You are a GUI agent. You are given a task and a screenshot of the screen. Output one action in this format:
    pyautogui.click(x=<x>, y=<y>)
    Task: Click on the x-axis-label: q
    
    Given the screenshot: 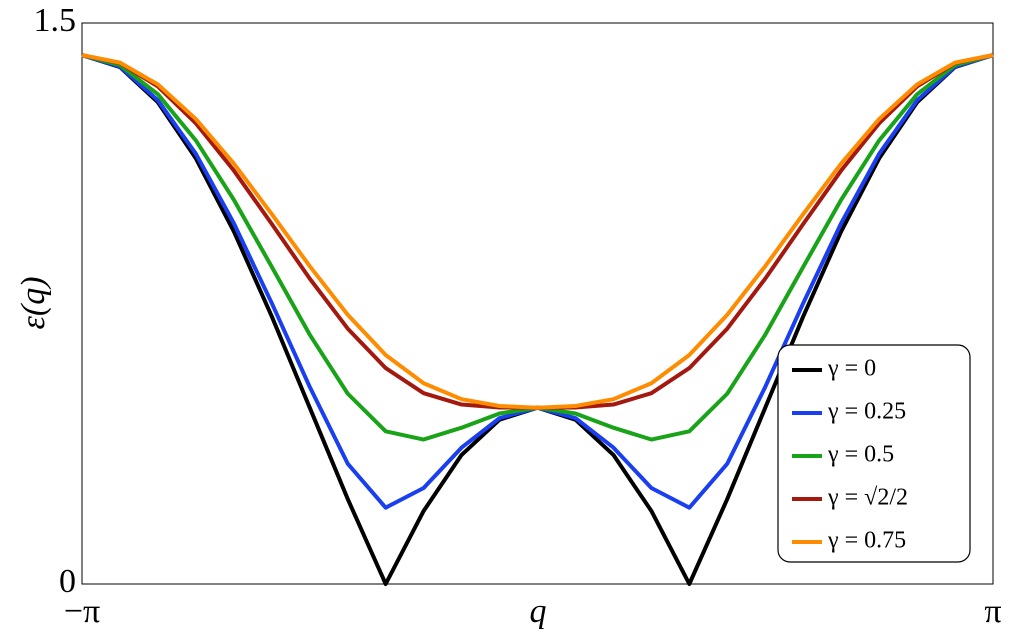 What is the action you would take?
    pyautogui.click(x=538, y=611)
    